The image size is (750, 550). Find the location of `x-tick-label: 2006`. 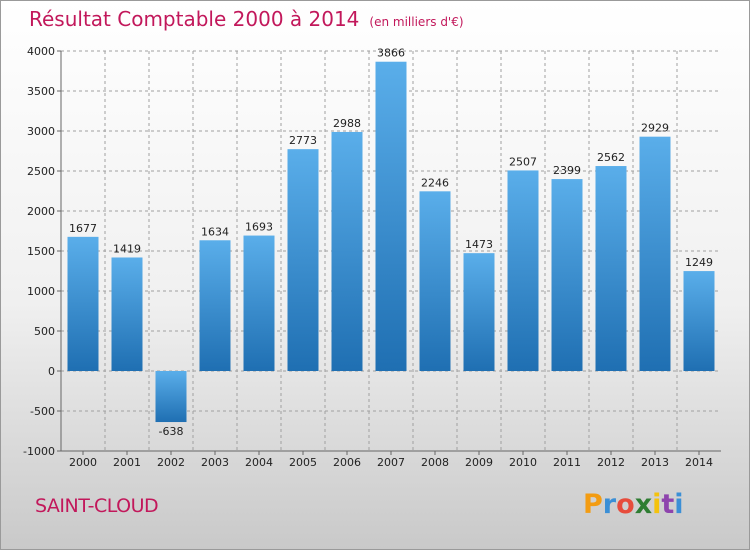

x-tick-label: 2006 is located at coordinates (347, 462).